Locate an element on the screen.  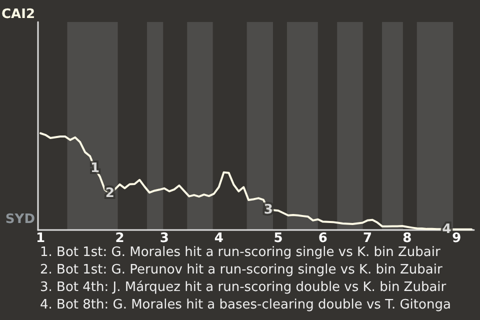
x-tick-label: 4 is located at coordinates (219, 238).